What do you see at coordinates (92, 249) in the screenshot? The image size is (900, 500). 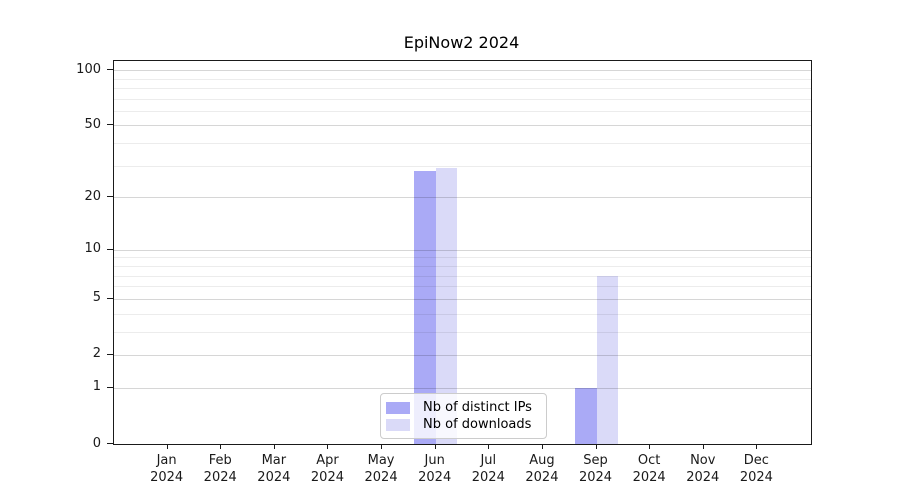 I see `y-tick-label: 10` at bounding box center [92, 249].